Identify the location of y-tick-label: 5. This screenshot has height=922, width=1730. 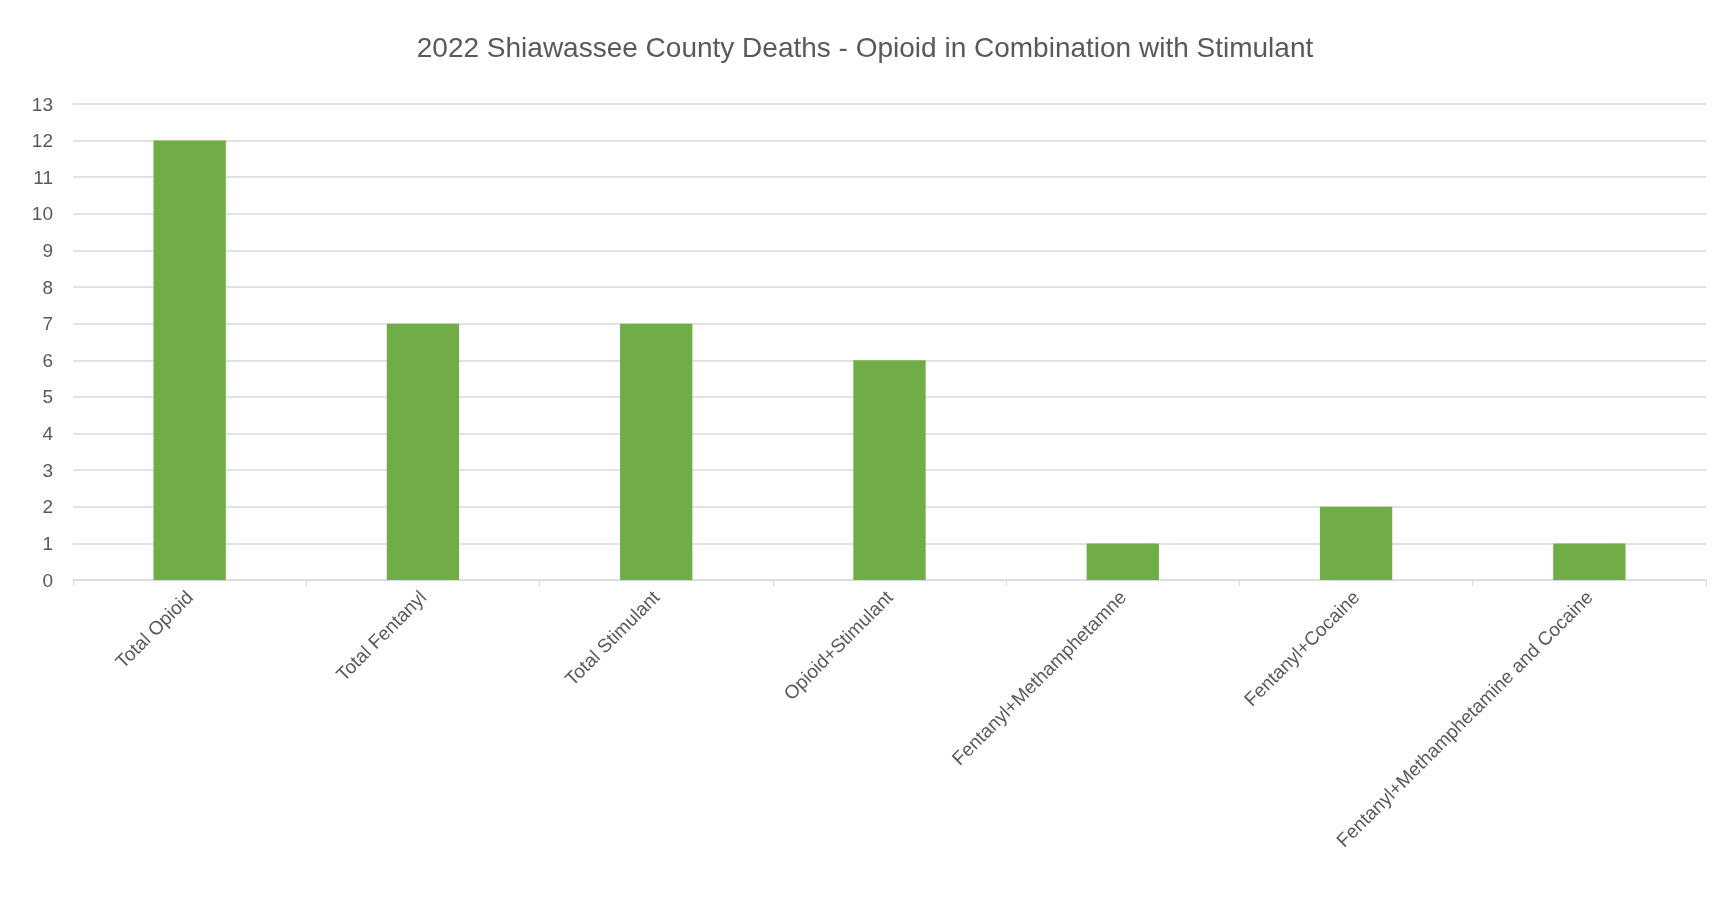
(47, 397).